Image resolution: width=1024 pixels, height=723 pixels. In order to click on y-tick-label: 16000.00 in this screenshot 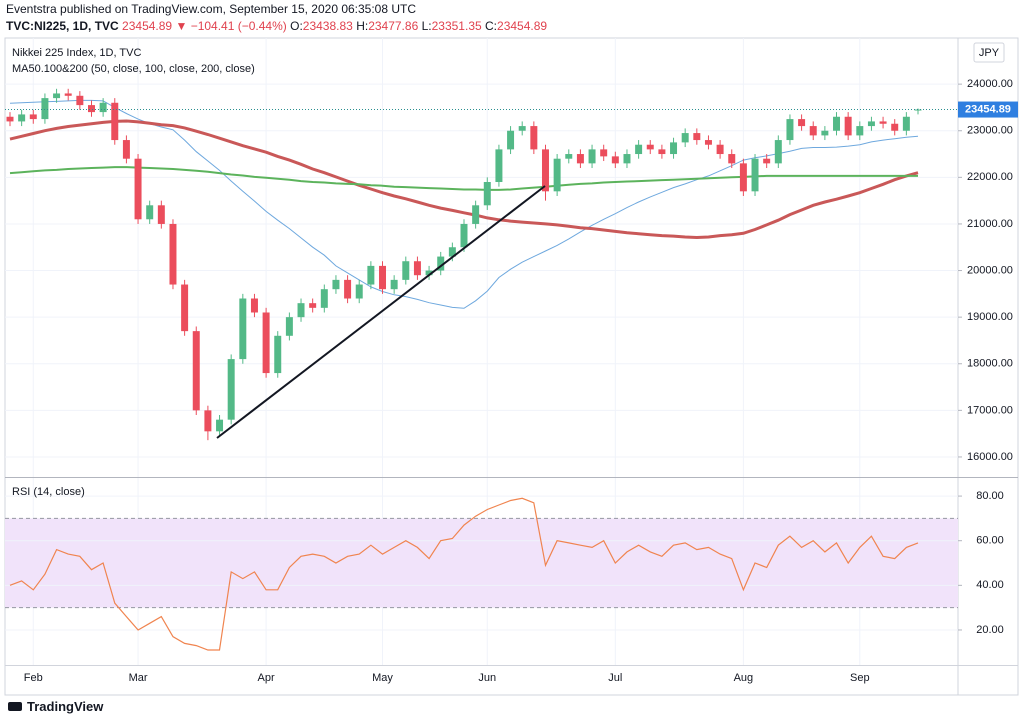, I will do `click(990, 457)`.